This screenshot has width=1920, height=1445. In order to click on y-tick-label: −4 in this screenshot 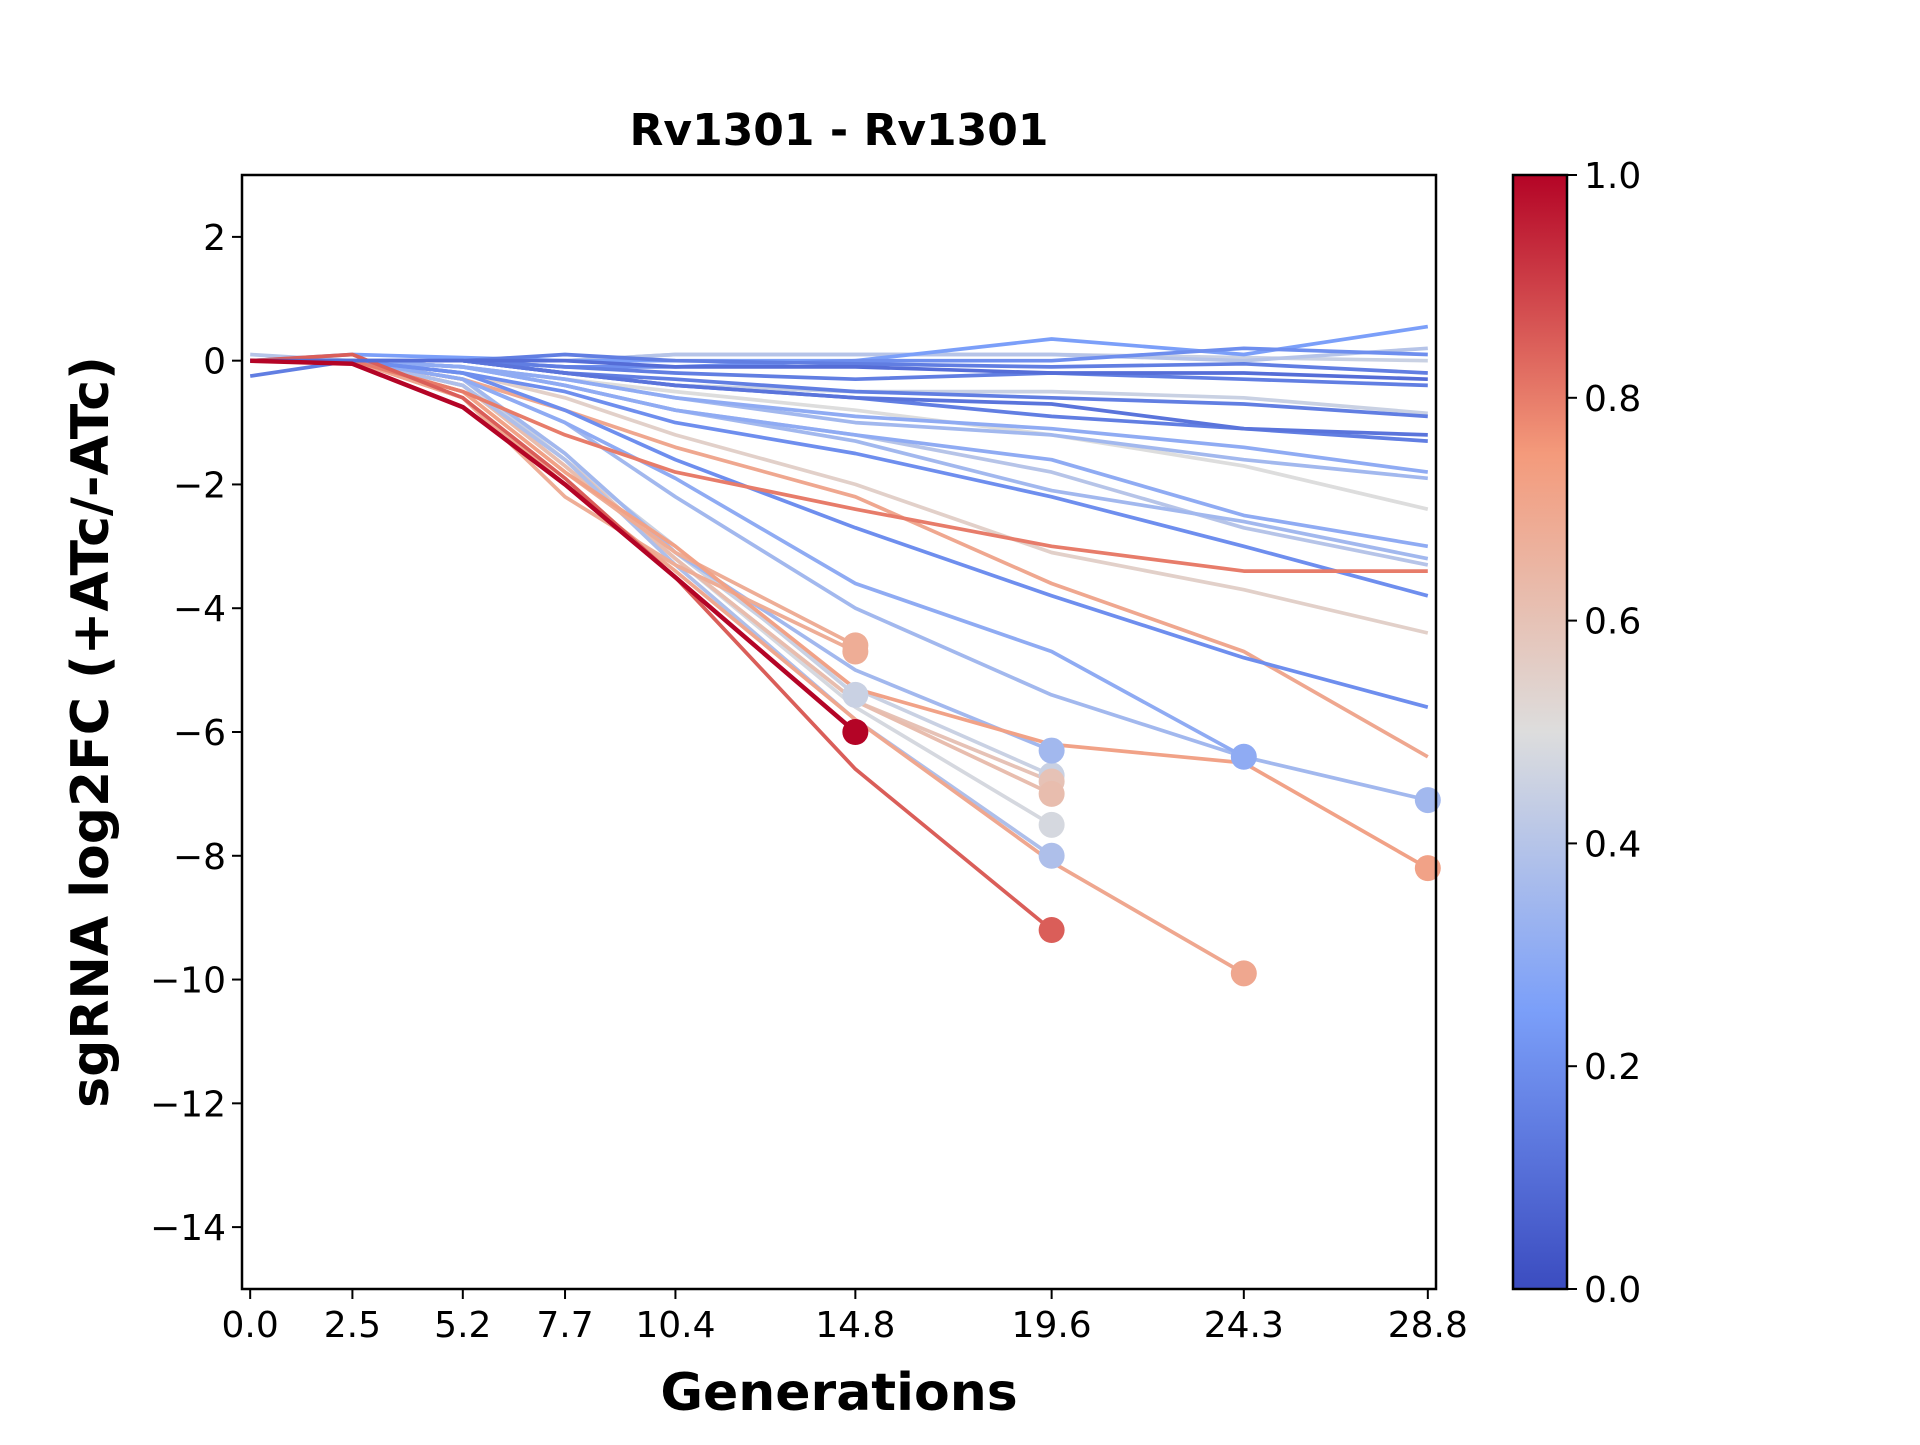, I will do `click(199, 609)`.